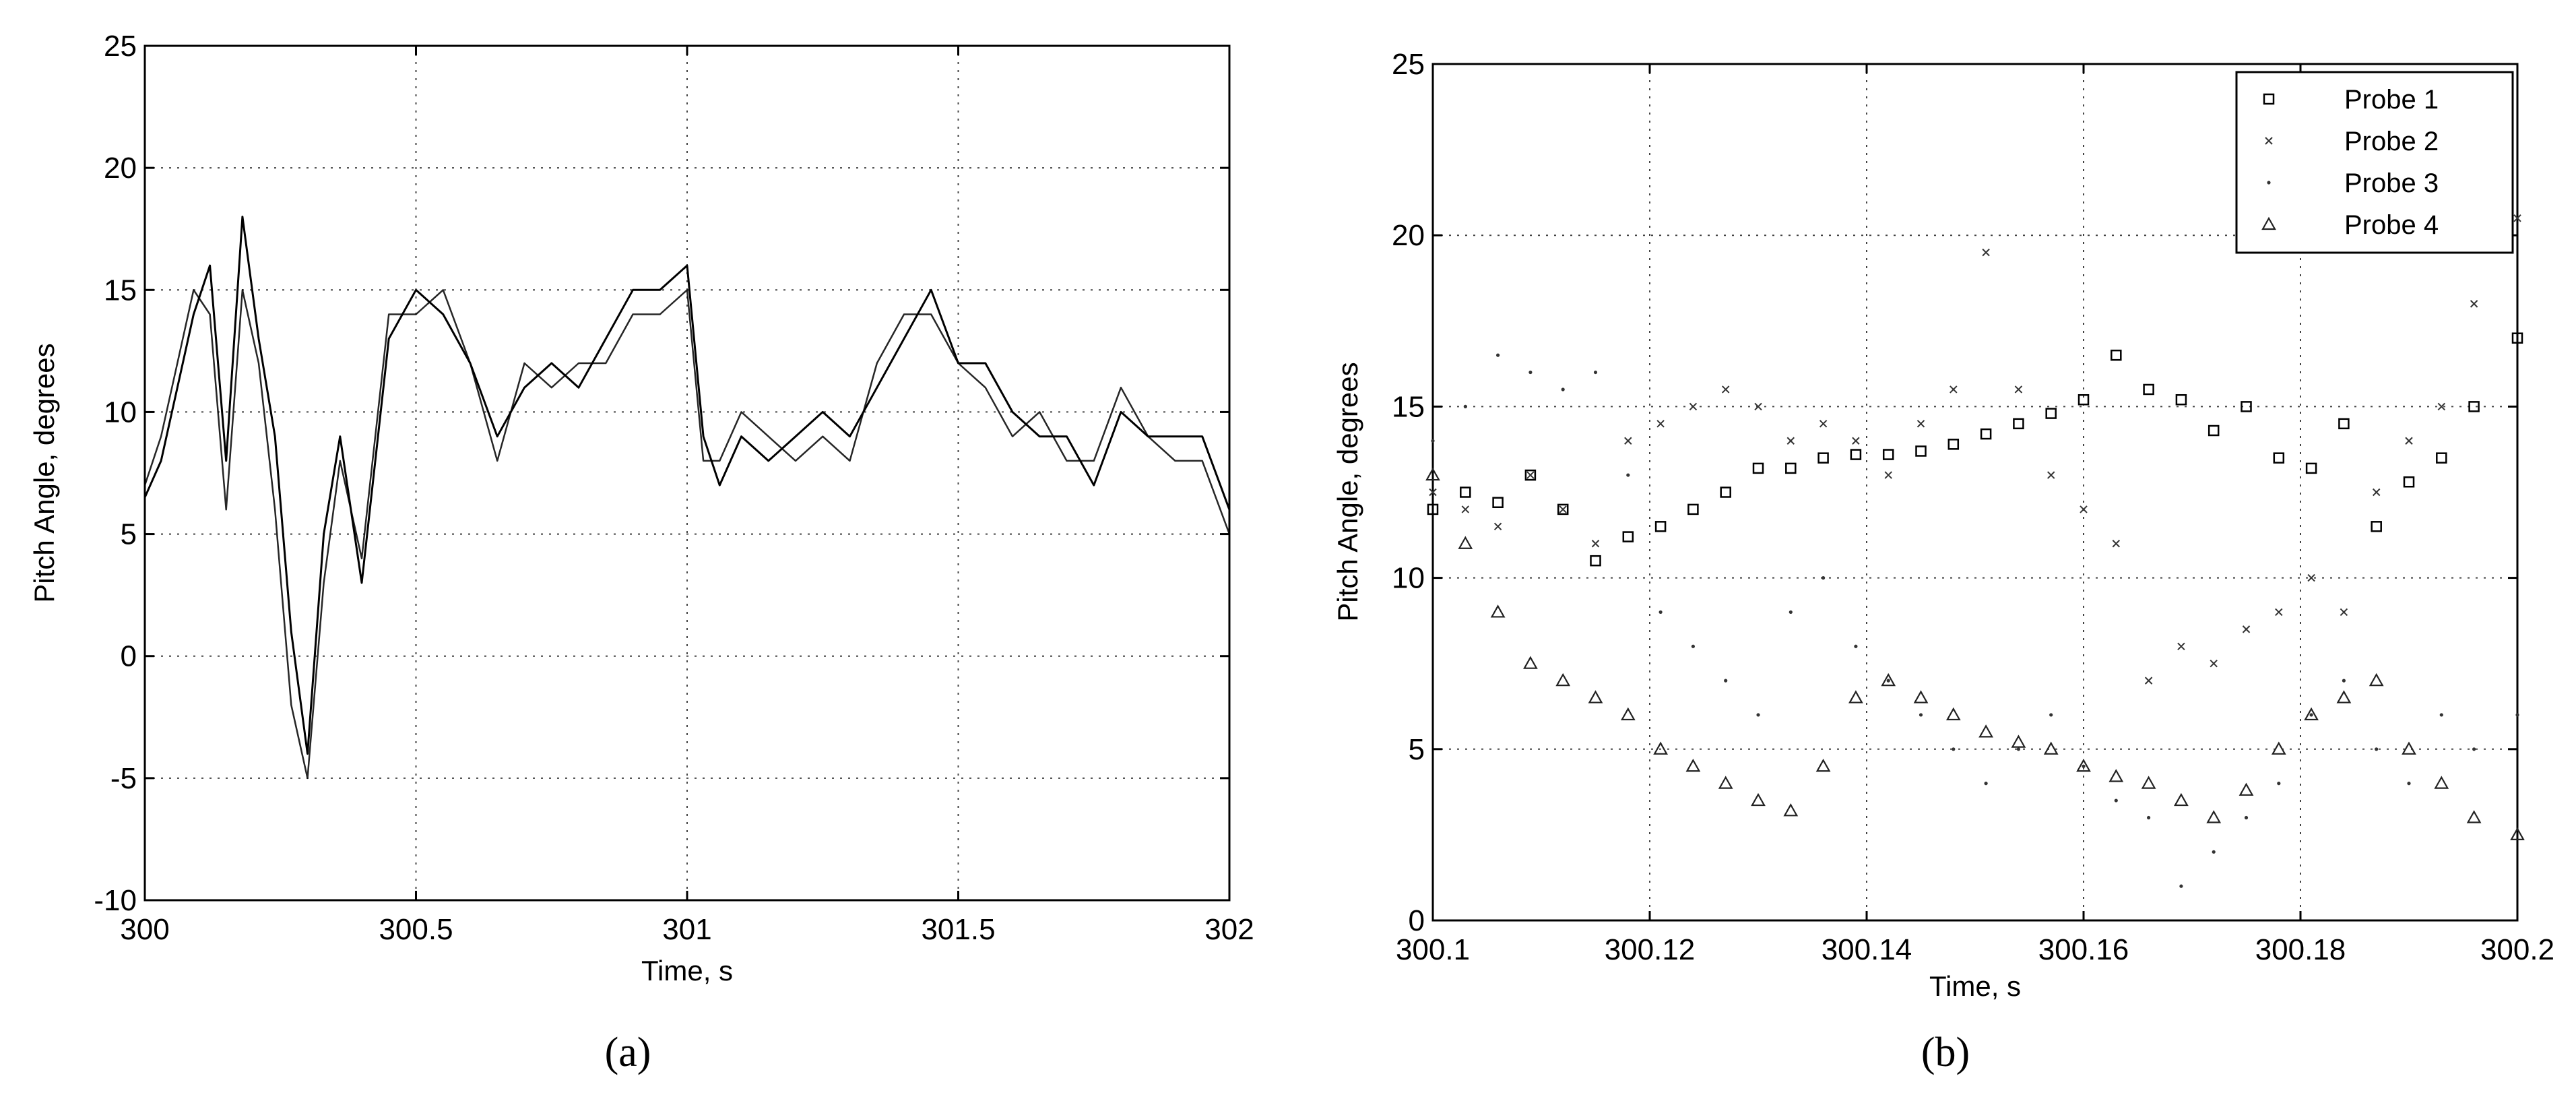 Image resolution: width=2576 pixels, height=1099 pixels. Describe the element at coordinates (123, 778) in the screenshot. I see `y-tick-label: -5` at that location.